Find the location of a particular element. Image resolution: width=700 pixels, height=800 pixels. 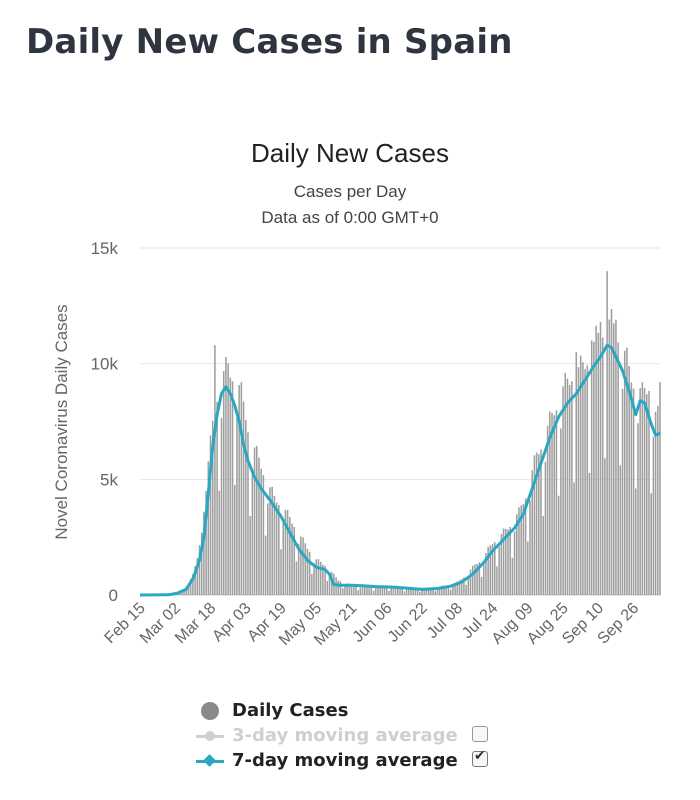

legend-item-7-day-average: 7-day moving average ✔ is located at coordinates (356, 760).